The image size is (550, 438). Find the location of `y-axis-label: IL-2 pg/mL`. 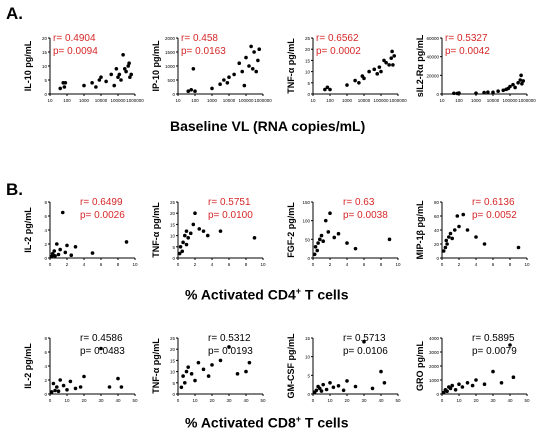

y-axis-label: IL-2 pg/mL is located at coordinates (28, 230).